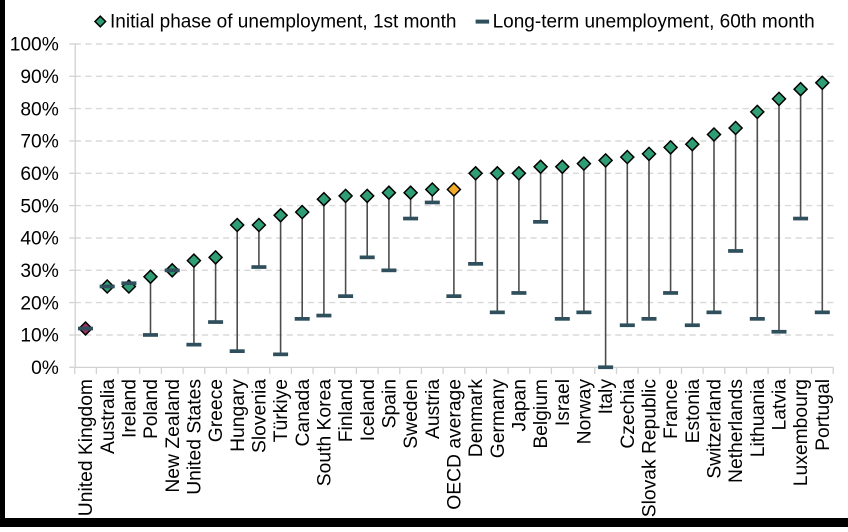 Image resolution: width=848 pixels, height=532 pixels. Describe the element at coordinates (260, 416) in the screenshot. I see `svg-text: Slovenia` at that location.